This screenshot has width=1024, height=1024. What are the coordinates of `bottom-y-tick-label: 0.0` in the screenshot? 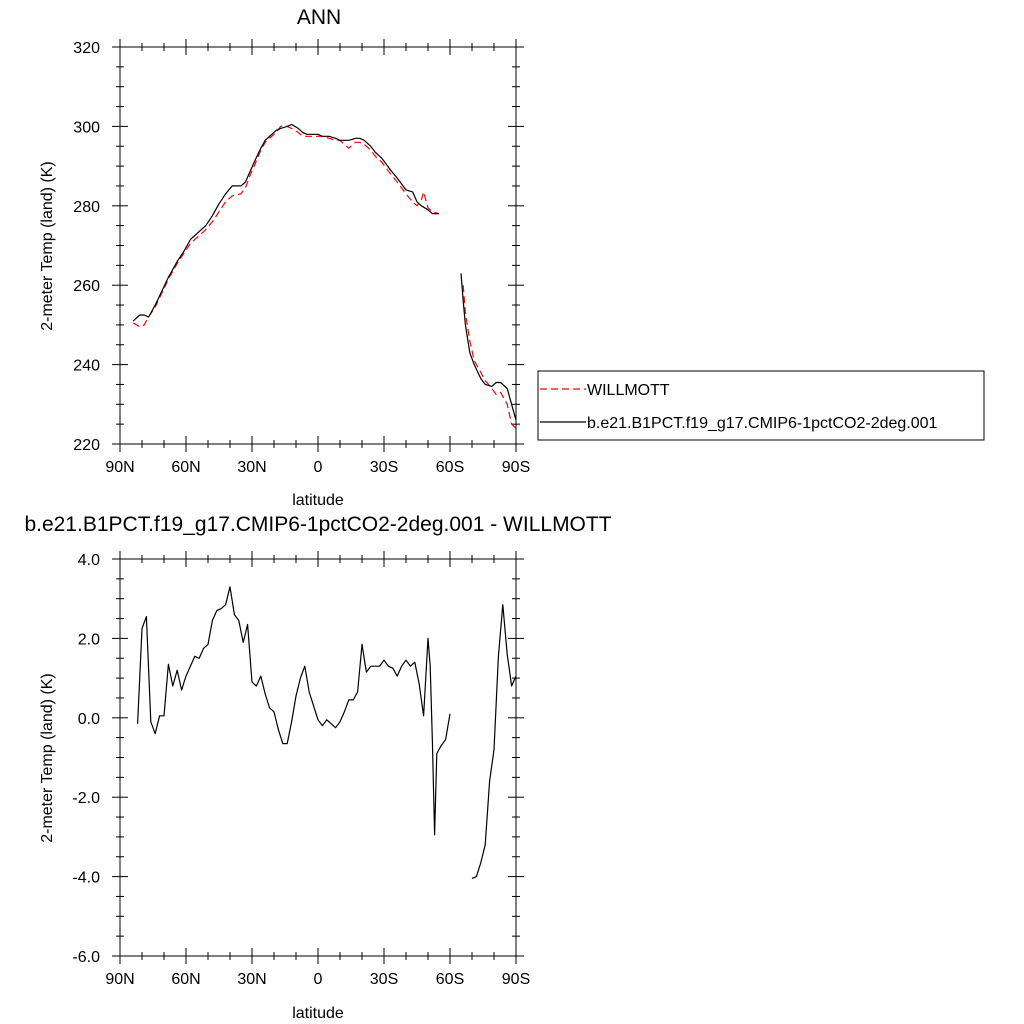 It's located at (89, 719).